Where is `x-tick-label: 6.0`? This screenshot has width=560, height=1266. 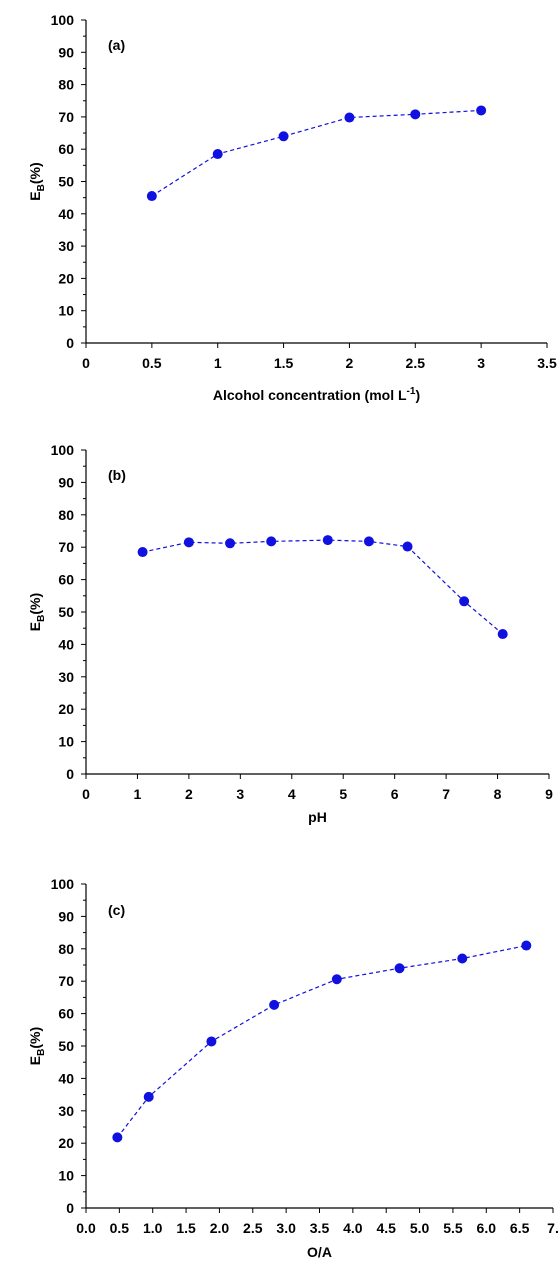 x-tick-label: 6.0 is located at coordinates (487, 1228).